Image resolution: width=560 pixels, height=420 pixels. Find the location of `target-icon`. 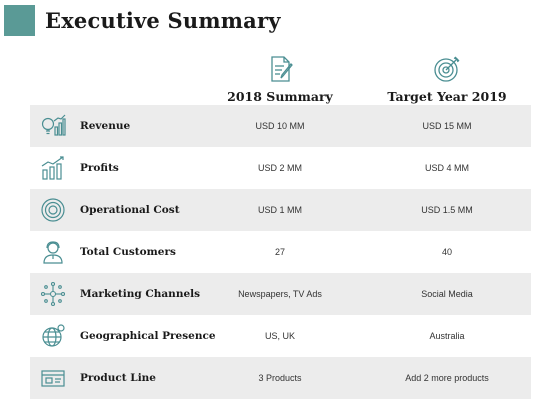

target-icon is located at coordinates (447, 69).